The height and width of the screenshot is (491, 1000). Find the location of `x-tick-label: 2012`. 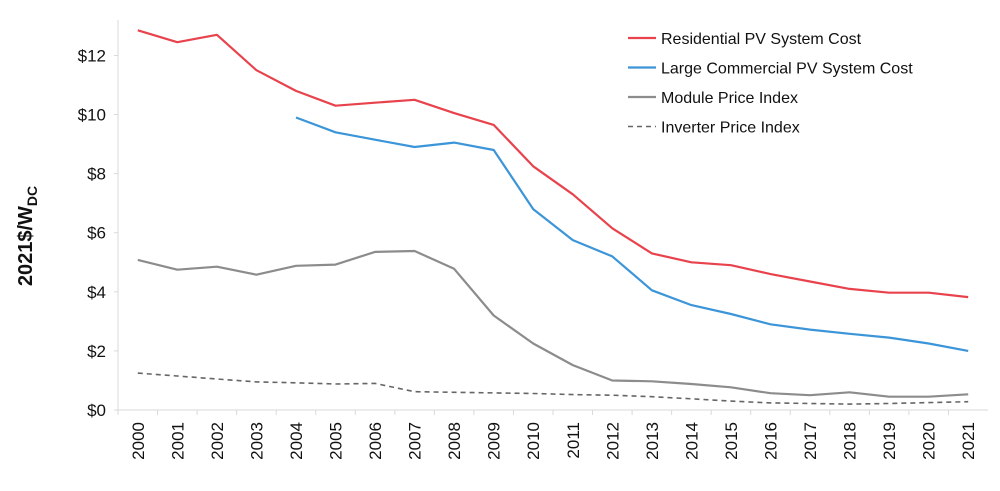

x-tick-label: 2012 is located at coordinates (612, 441).